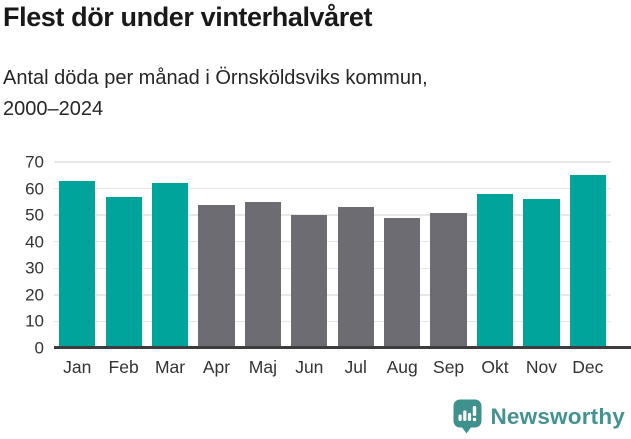 The height and width of the screenshot is (439, 631). Describe the element at coordinates (34, 189) in the screenshot. I see `y-tick-label-60: 60` at that location.